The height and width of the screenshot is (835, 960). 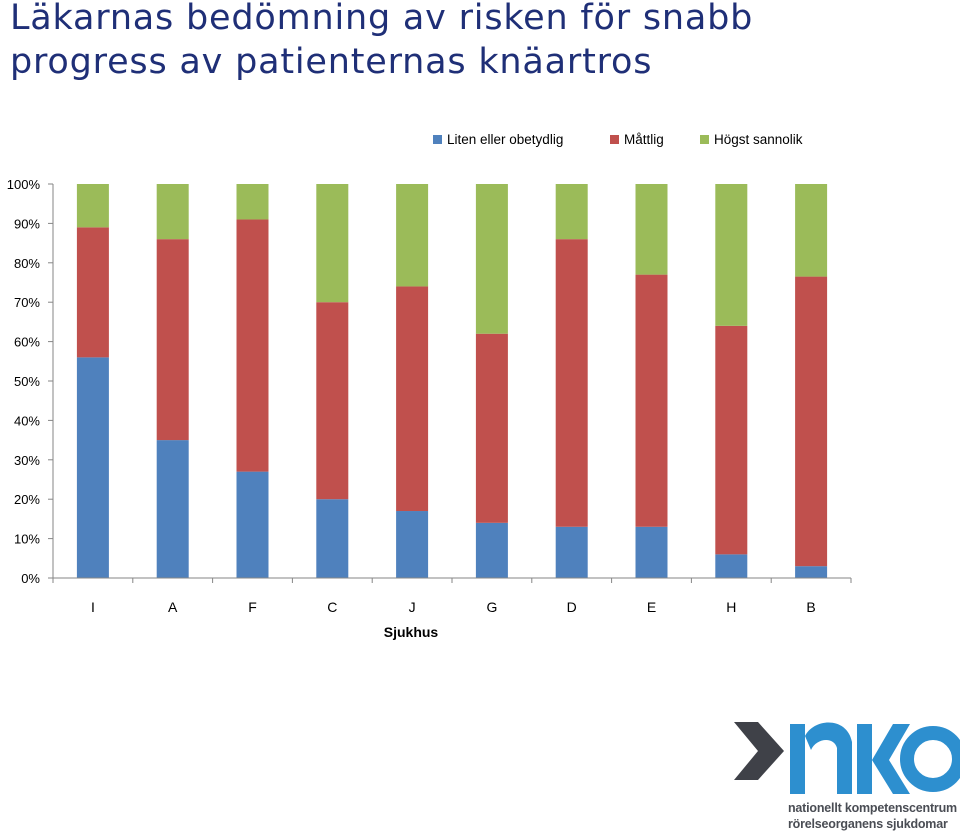 I want to click on y-tick-label: 50%, so click(x=27, y=381).